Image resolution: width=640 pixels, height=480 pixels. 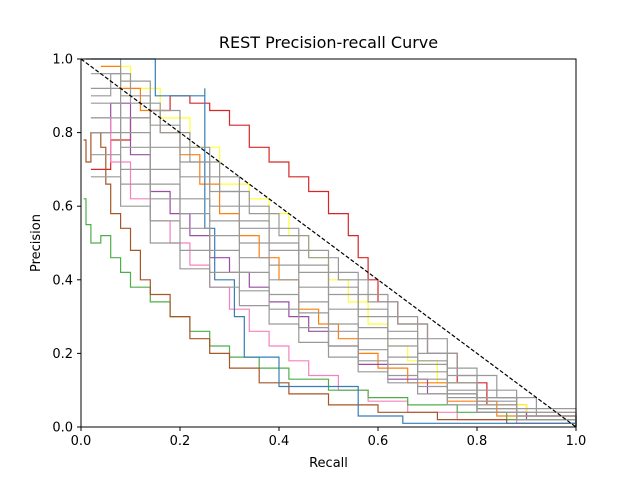 What do you see at coordinates (378, 441) in the screenshot?
I see `x-tick-label: 0.6` at bounding box center [378, 441].